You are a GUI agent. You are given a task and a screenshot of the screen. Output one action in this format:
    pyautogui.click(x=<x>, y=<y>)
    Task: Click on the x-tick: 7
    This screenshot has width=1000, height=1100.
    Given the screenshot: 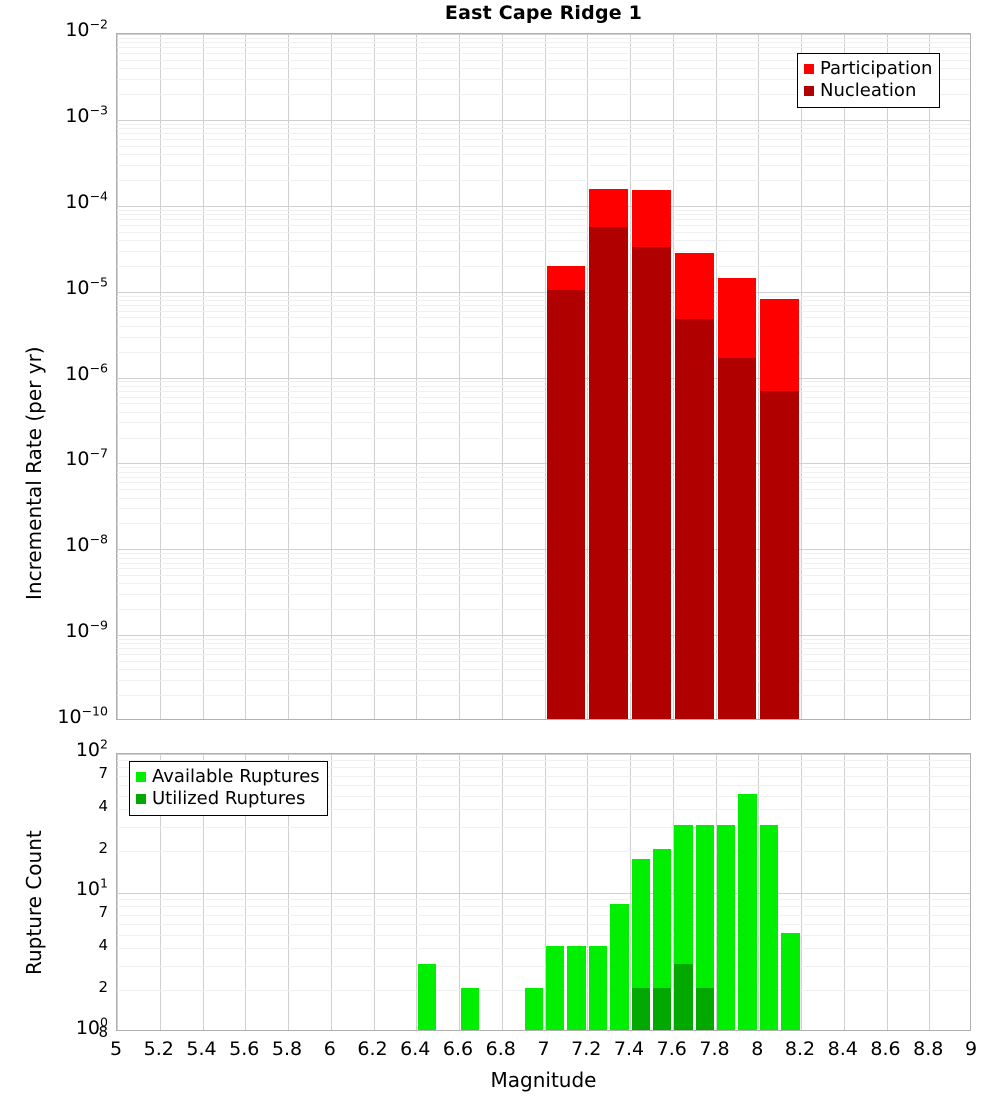 What is the action you would take?
    pyautogui.click(x=543, y=1049)
    